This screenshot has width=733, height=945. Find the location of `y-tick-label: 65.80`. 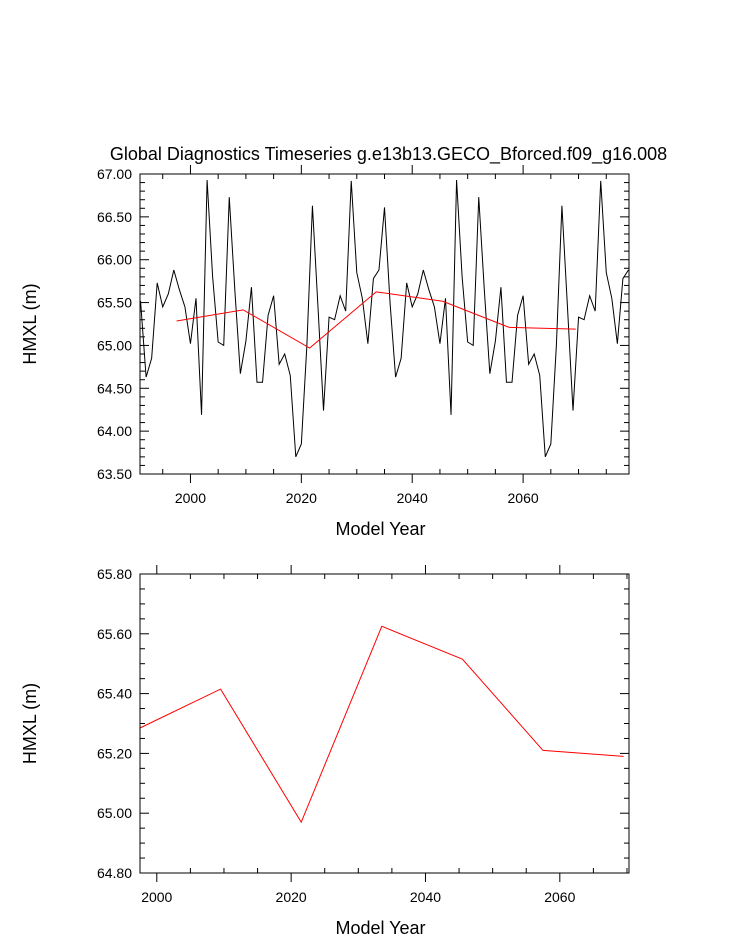

y-tick-label: 65.80 is located at coordinates (114, 574).